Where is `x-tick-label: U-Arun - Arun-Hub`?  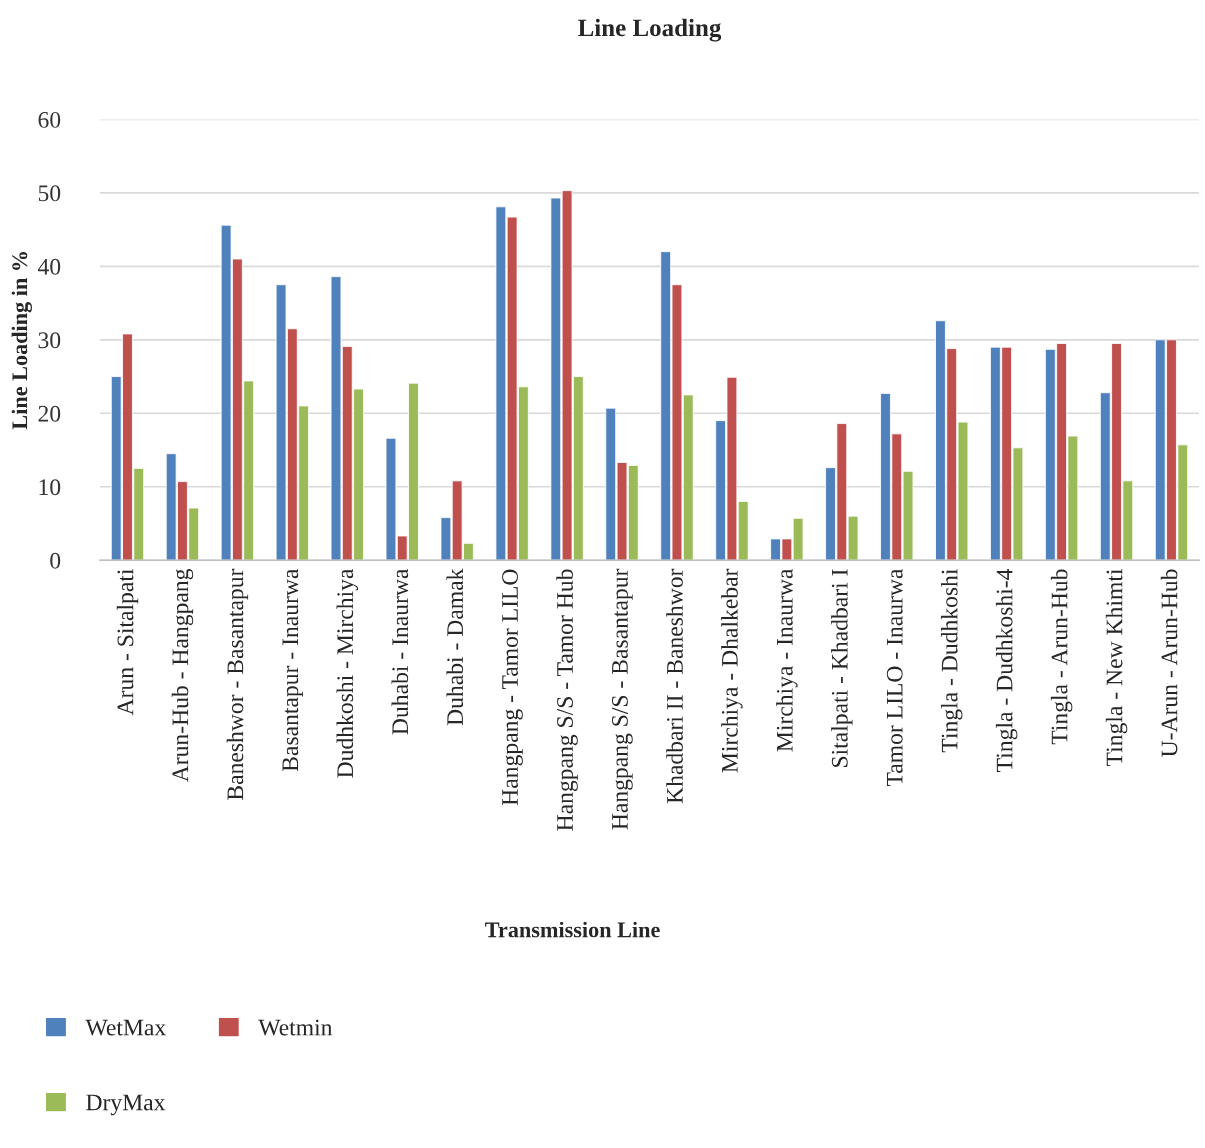 x-tick-label: U-Arun - Arun-Hub is located at coordinates (1169, 663).